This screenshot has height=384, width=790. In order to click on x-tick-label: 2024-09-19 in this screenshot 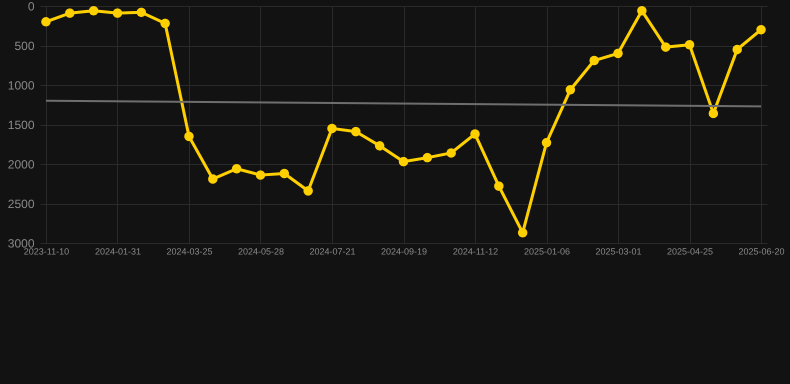, I will do `click(404, 251)`.